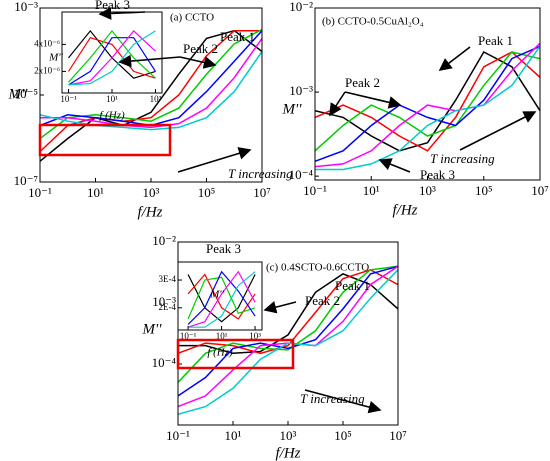  Describe the element at coordinates (26, 180) in the screenshot. I see `y-tick-label: 10⁻⁷` at that location.